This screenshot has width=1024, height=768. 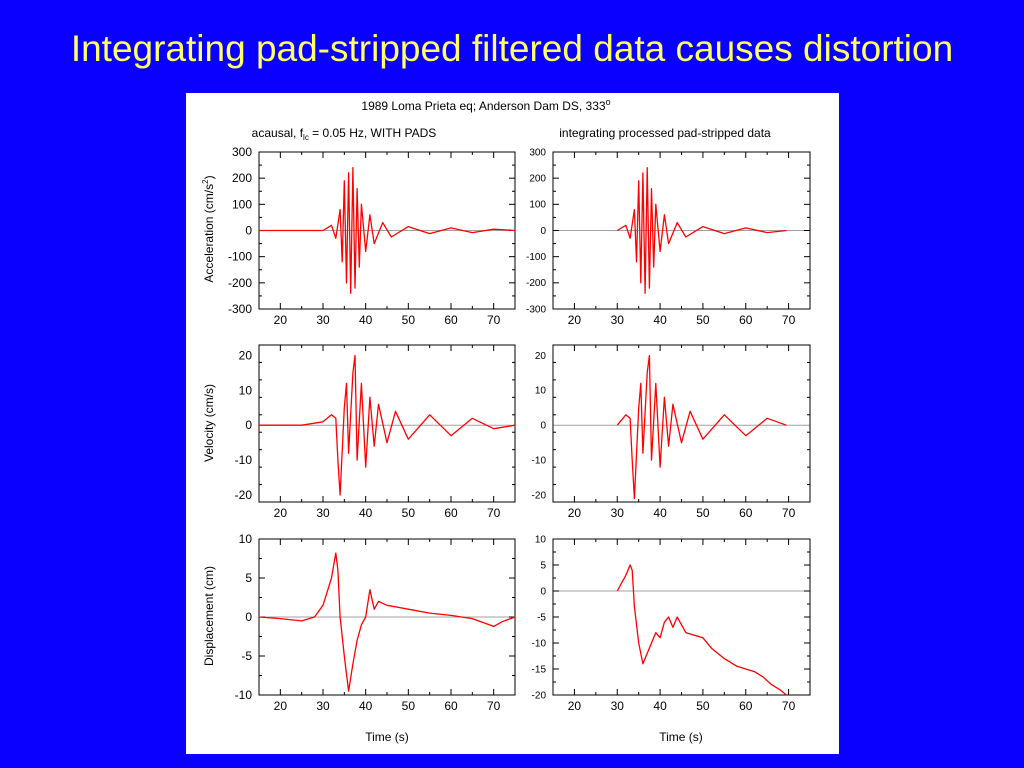 I want to click on panel-vel-left: 20 30 40 50 60 70 20 10 0 -10 -20, so click(x=375, y=432).